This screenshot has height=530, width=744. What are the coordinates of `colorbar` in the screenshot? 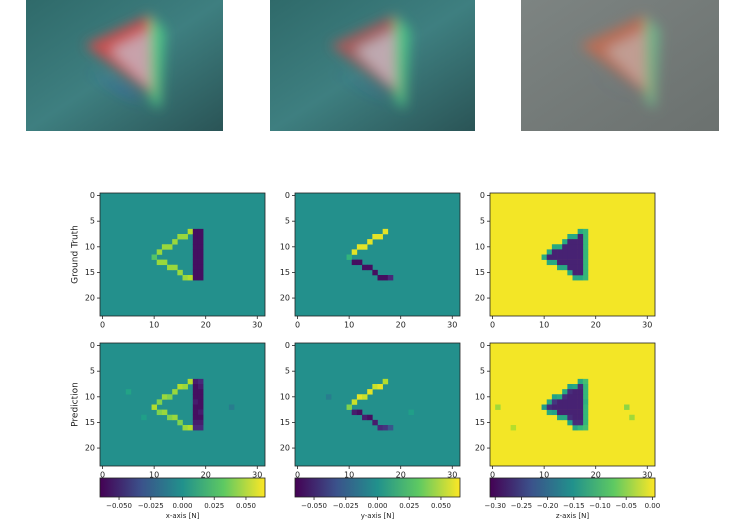 It's located at (182, 487).